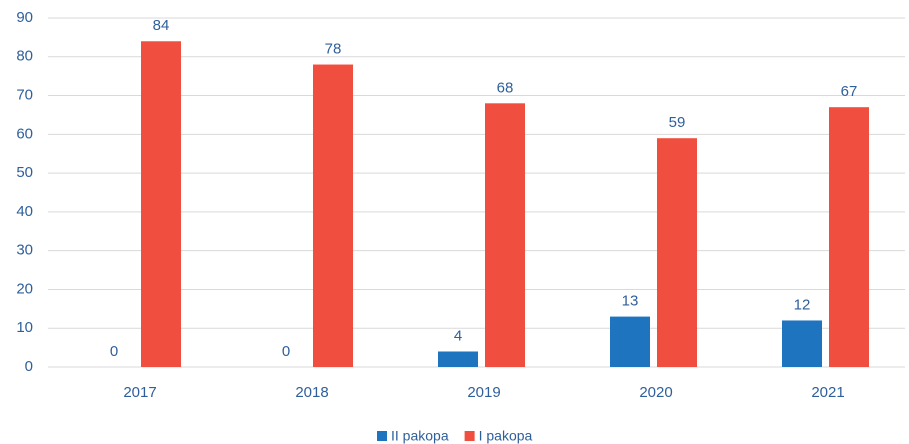  Describe the element at coordinates (333, 49) in the screenshot. I see `data-label: 78` at that location.